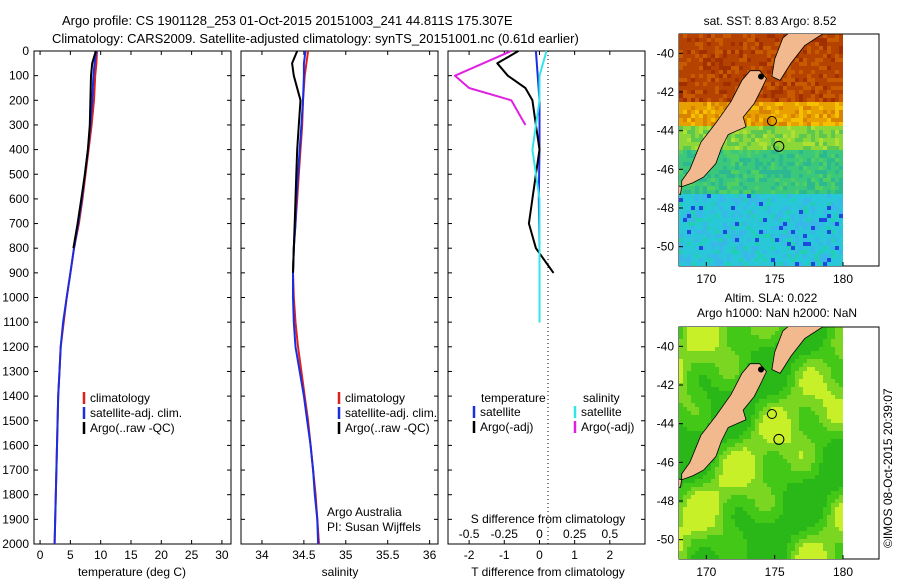 This screenshot has height=580, width=900. Describe the element at coordinates (15, 445) in the screenshot. I see `y-tick-label: 1600` at that location.